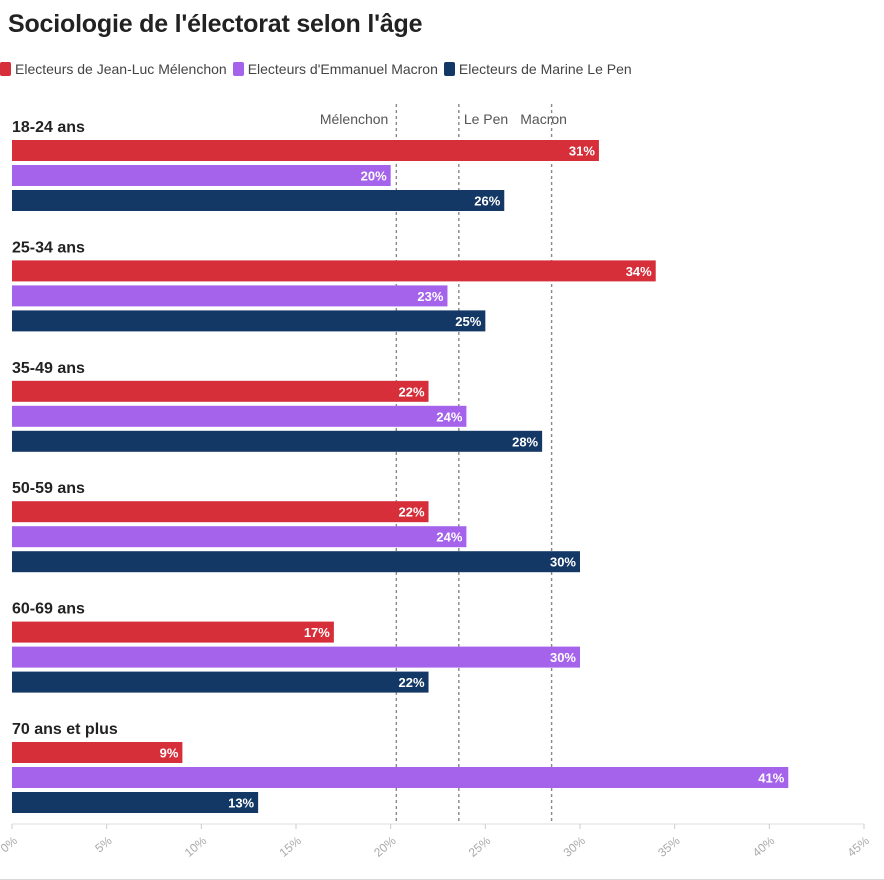  What do you see at coordinates (215, 24) in the screenshot?
I see `chart-title: Sociologie de l'électorat selon l'âge` at bounding box center [215, 24].